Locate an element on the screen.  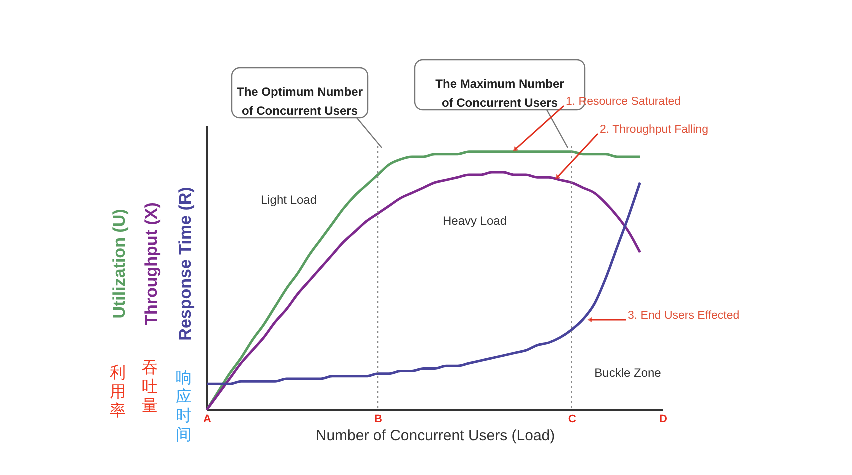
x-tick-label: A is located at coordinates (208, 420).